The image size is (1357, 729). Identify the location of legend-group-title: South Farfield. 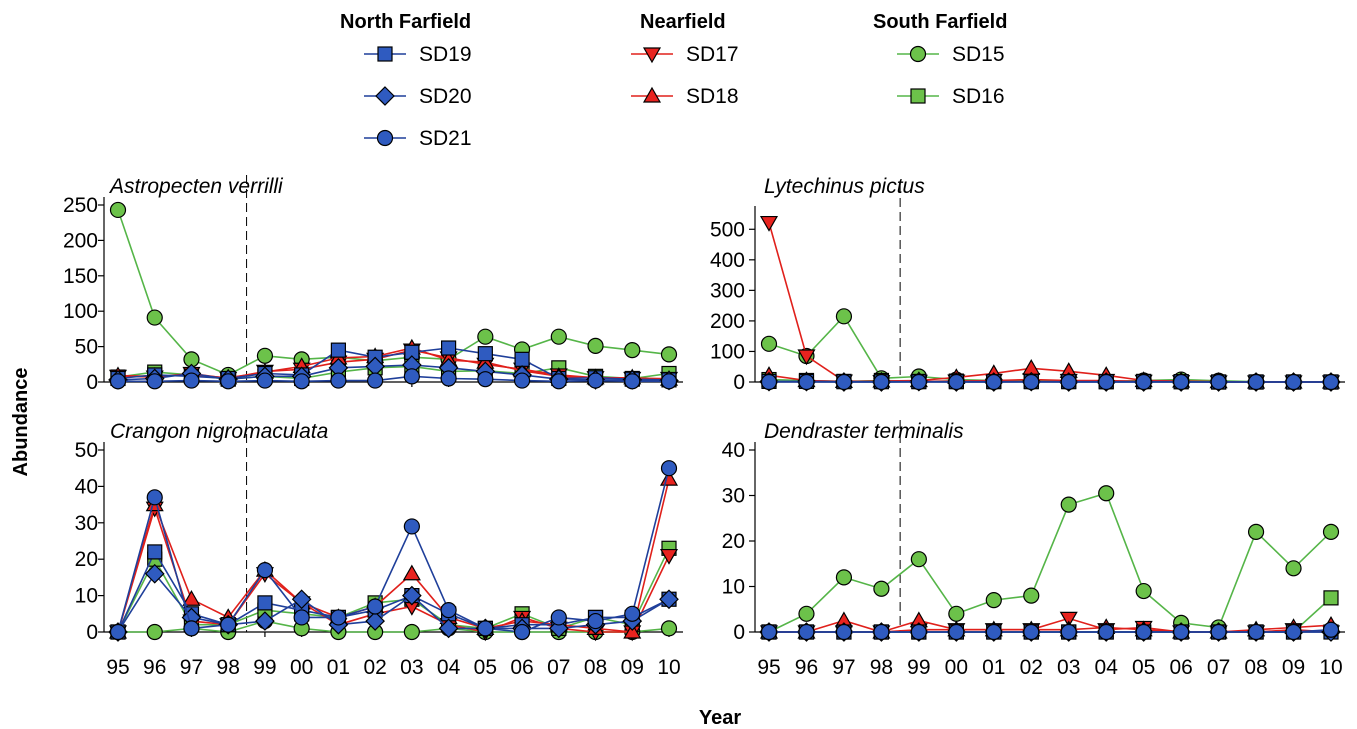
(940, 22).